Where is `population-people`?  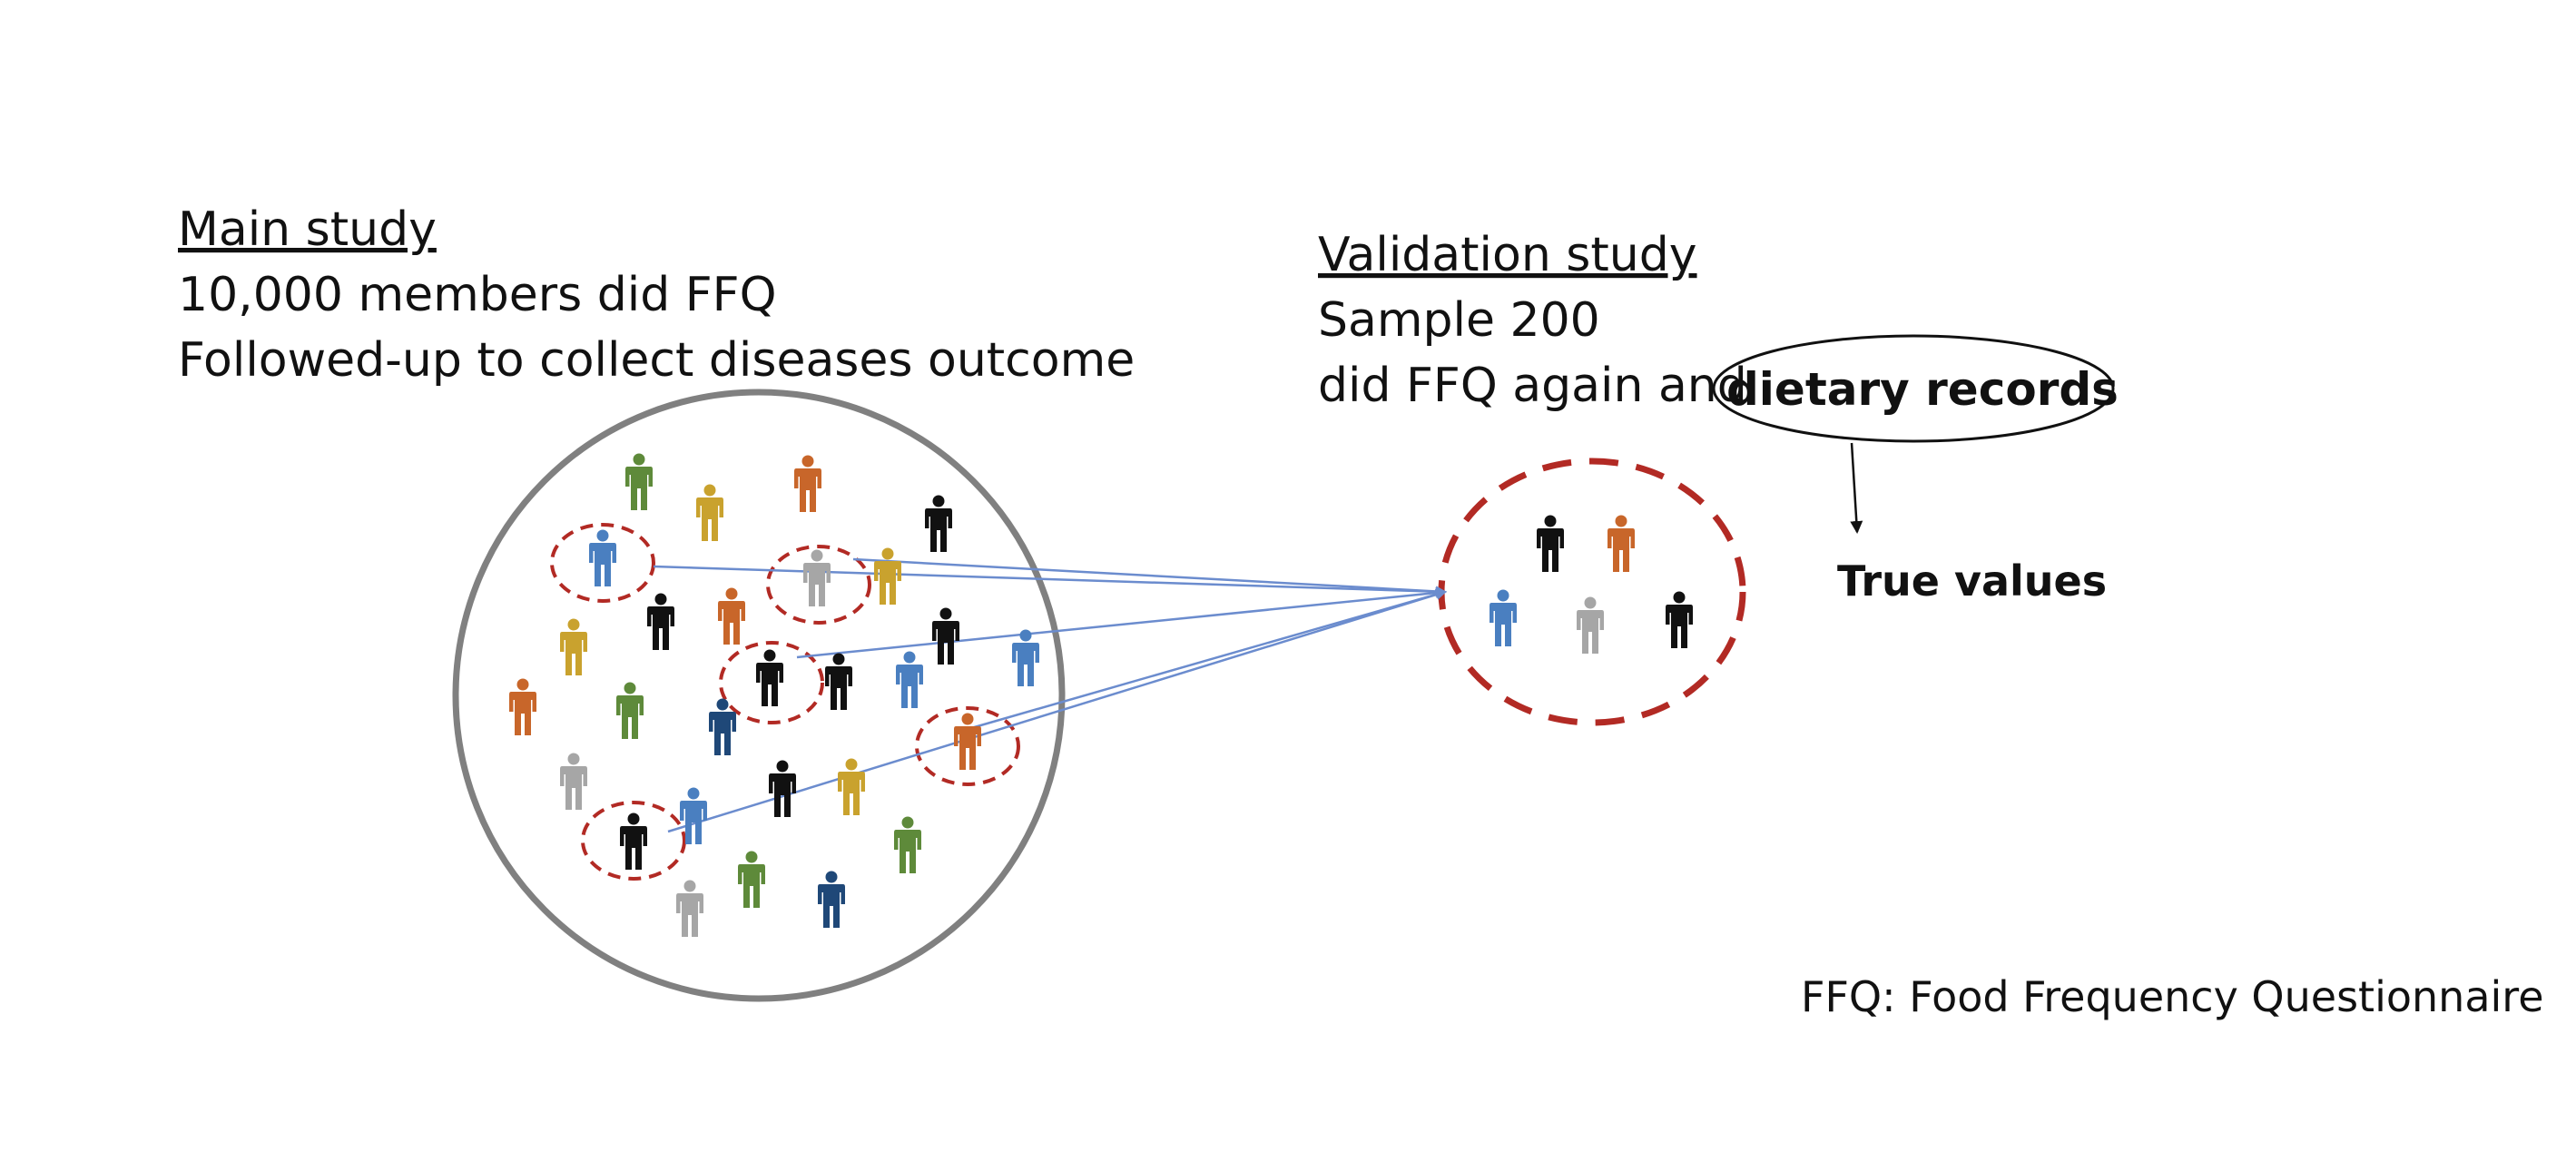
population-people is located at coordinates (774, 695).